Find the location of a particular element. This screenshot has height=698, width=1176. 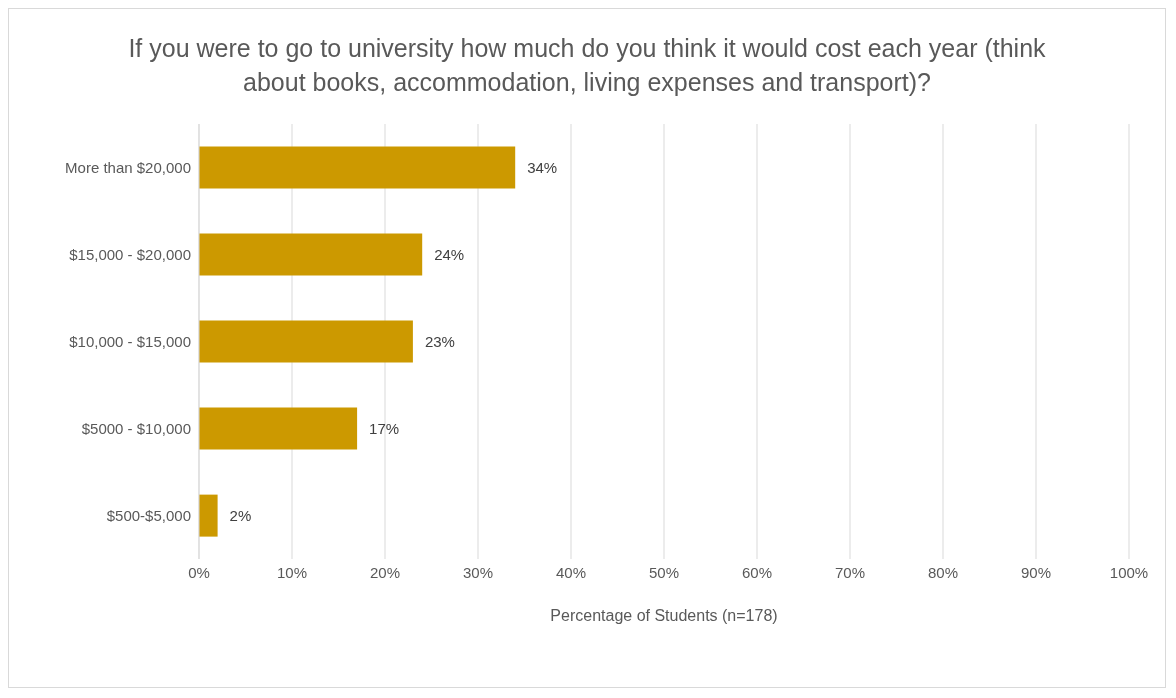

x-tick-label: 80% is located at coordinates (943, 572).